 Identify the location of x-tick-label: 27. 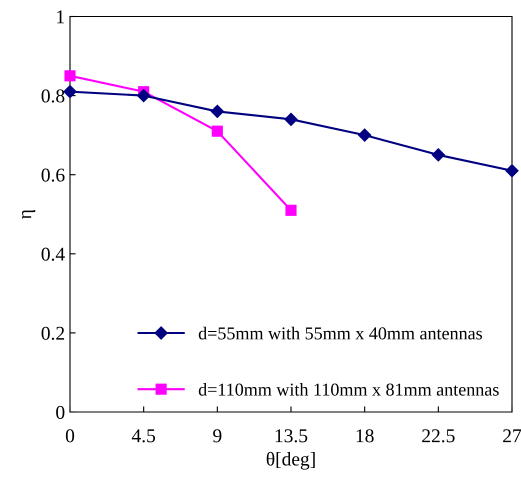
(512, 435).